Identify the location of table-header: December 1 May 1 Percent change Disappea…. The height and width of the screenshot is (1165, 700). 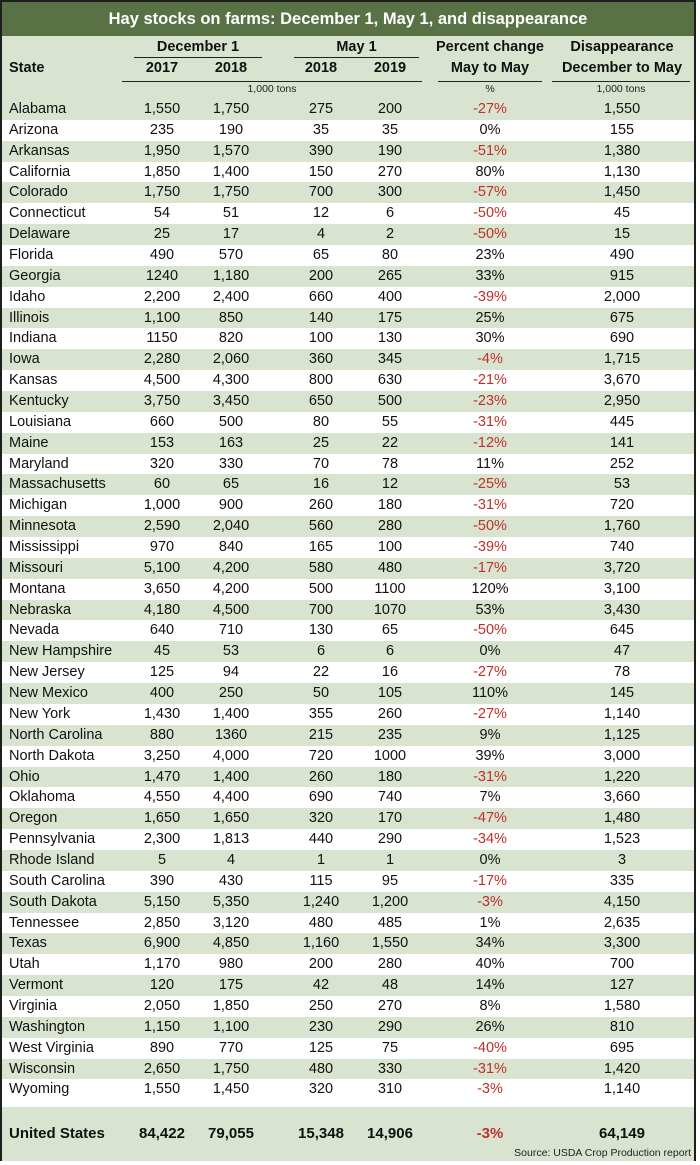
(348, 67).